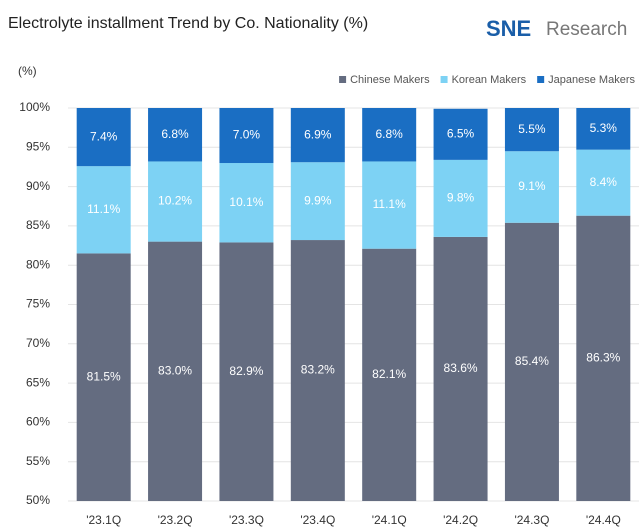  I want to click on data-label: 82.1%, so click(389, 374).